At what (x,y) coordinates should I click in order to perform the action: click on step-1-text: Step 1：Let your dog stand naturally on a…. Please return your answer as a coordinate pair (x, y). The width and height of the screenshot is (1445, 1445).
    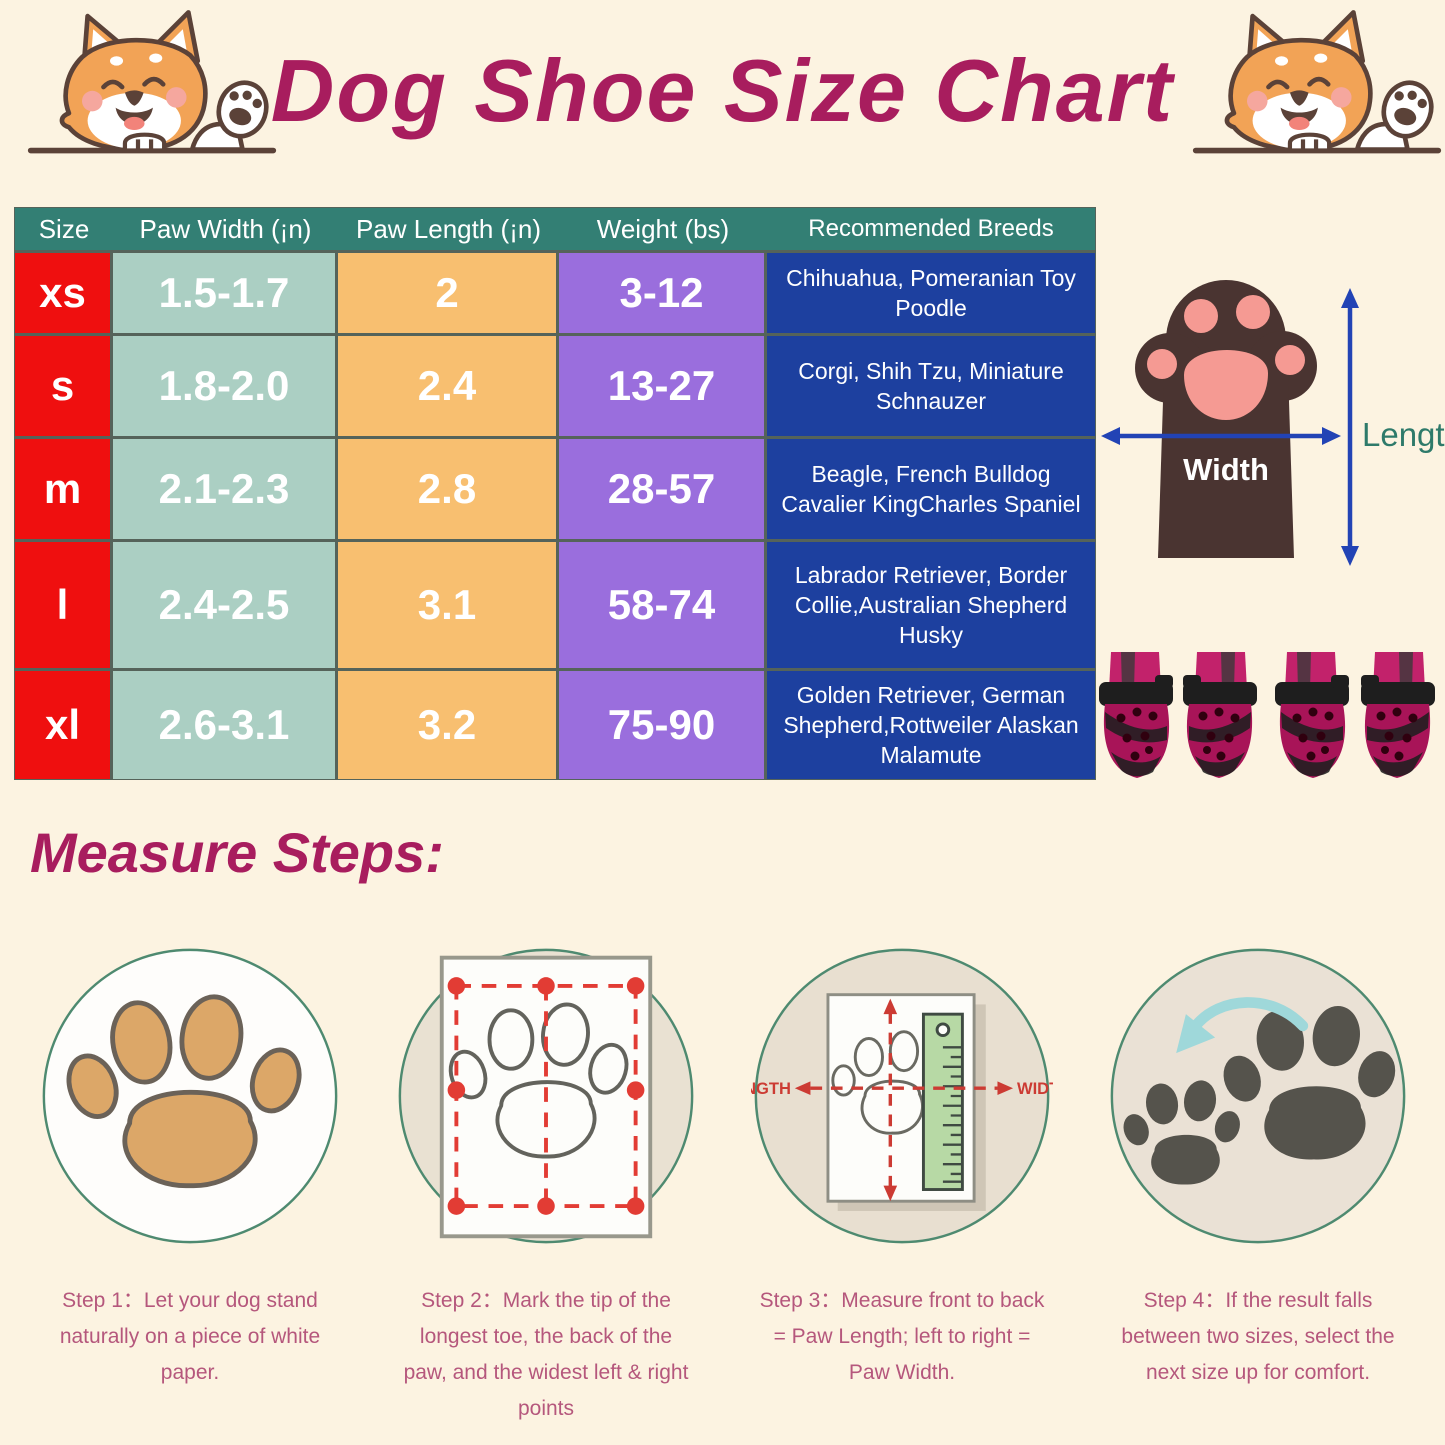
    Looking at the image, I should click on (190, 1336).